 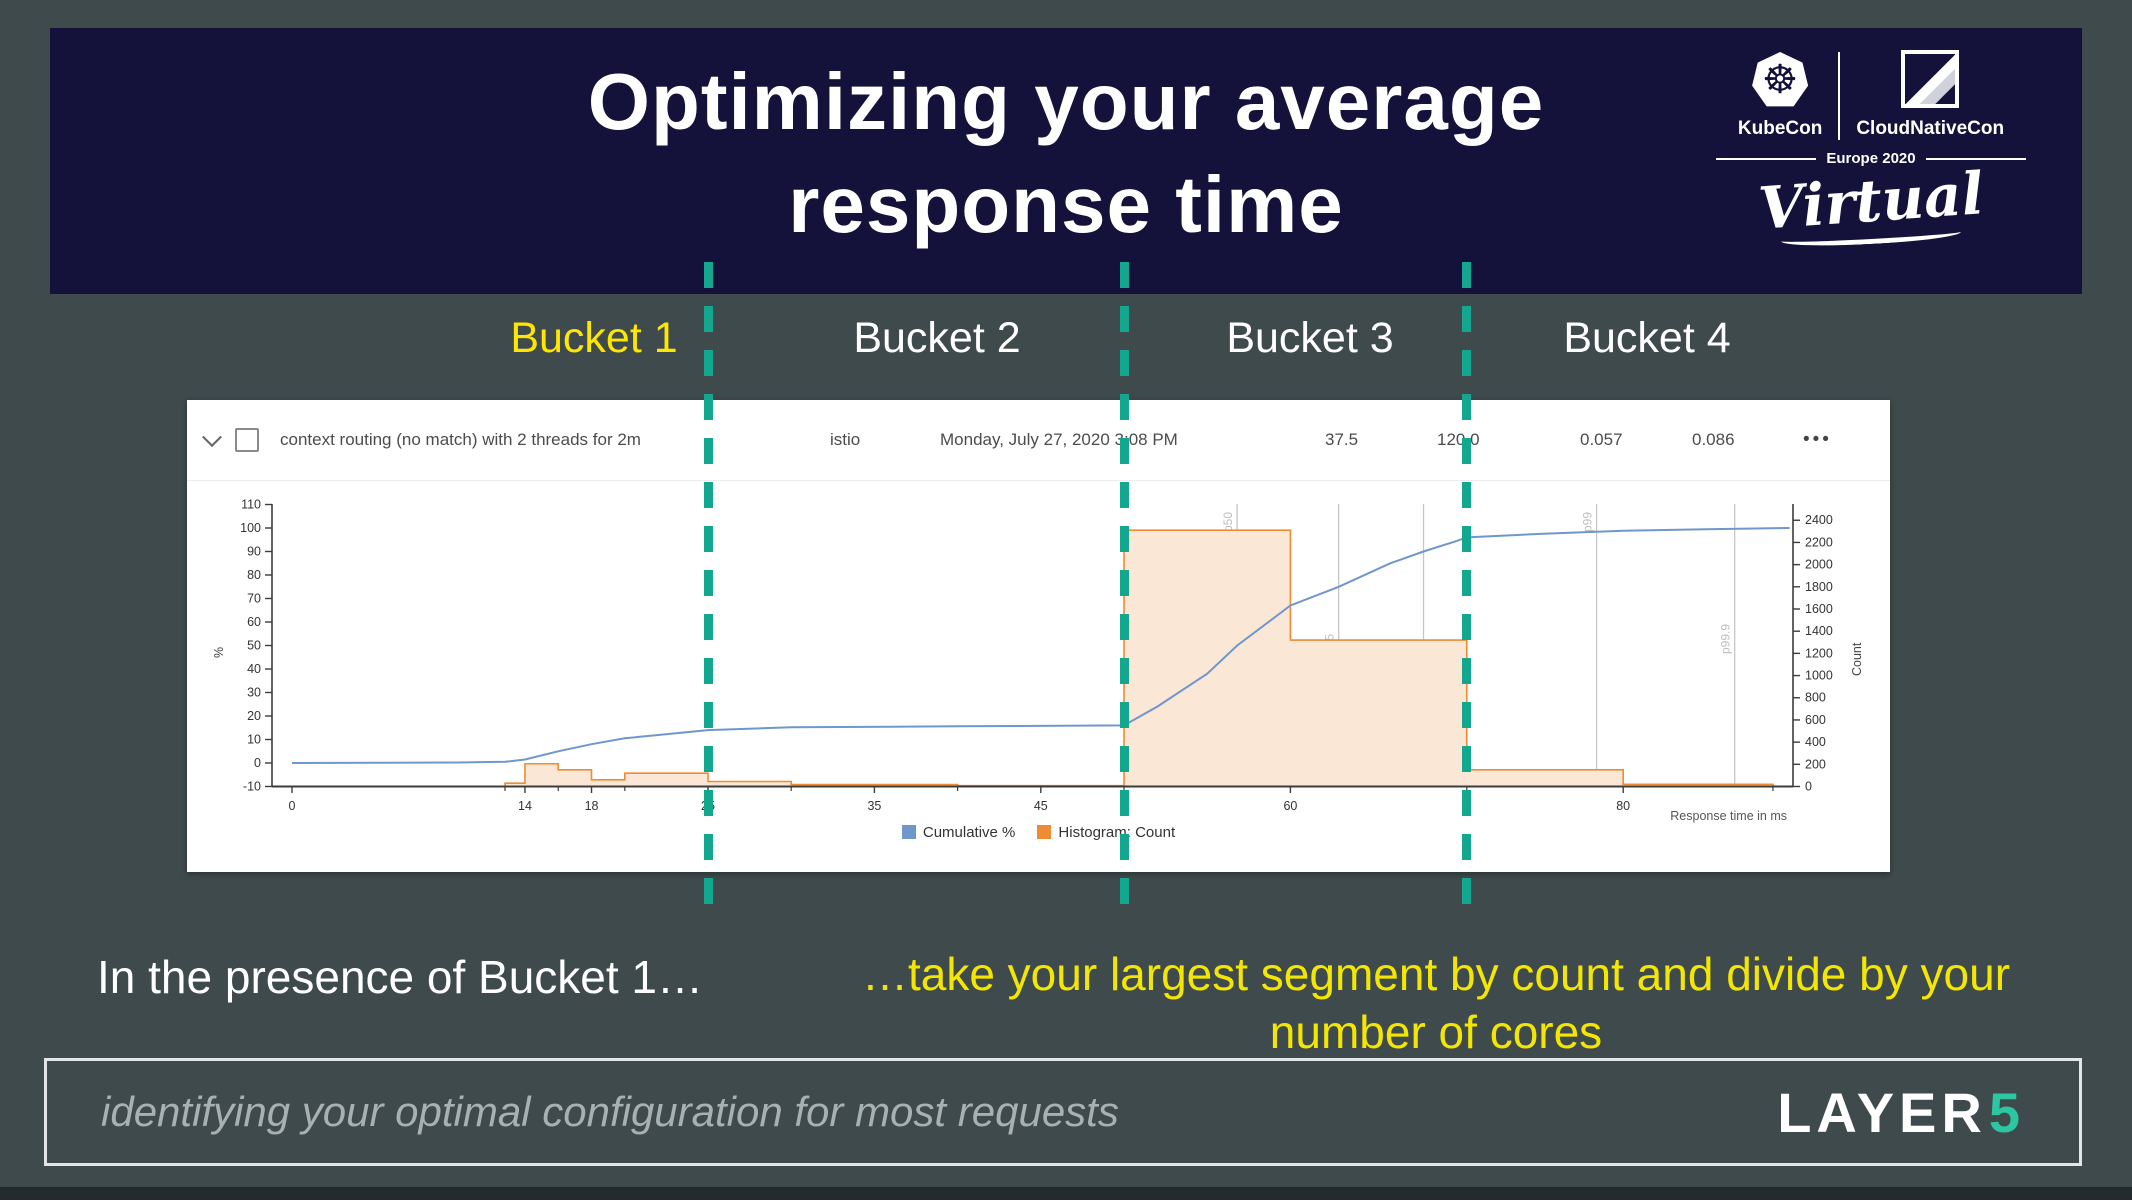 What do you see at coordinates (1819, 653) in the screenshot?
I see `svg-text: 1200` at bounding box center [1819, 653].